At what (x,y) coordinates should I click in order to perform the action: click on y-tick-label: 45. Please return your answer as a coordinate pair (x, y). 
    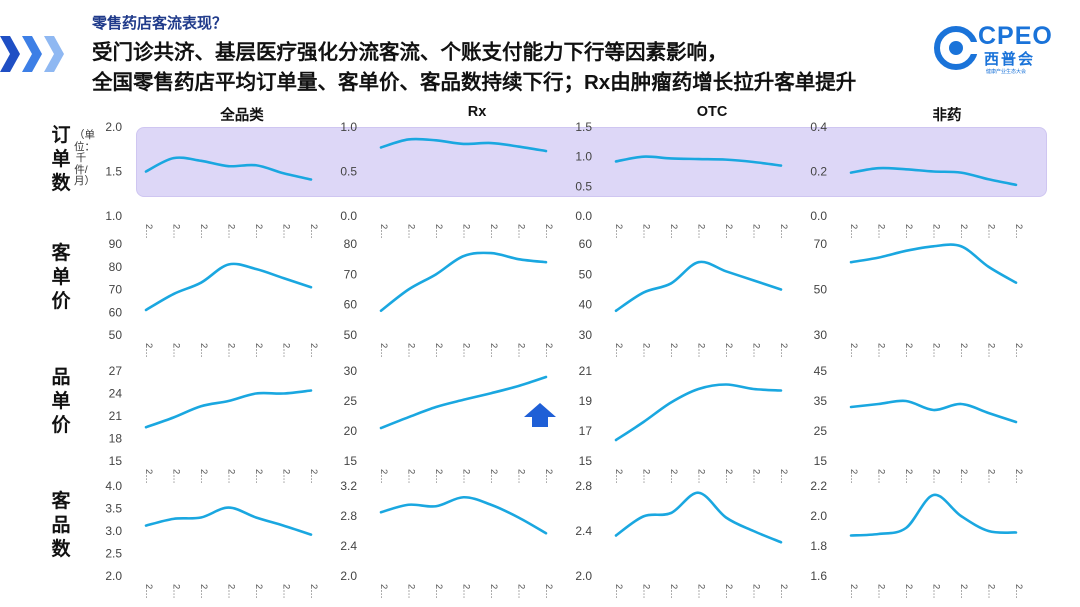
    Looking at the image, I should click on (821, 371).